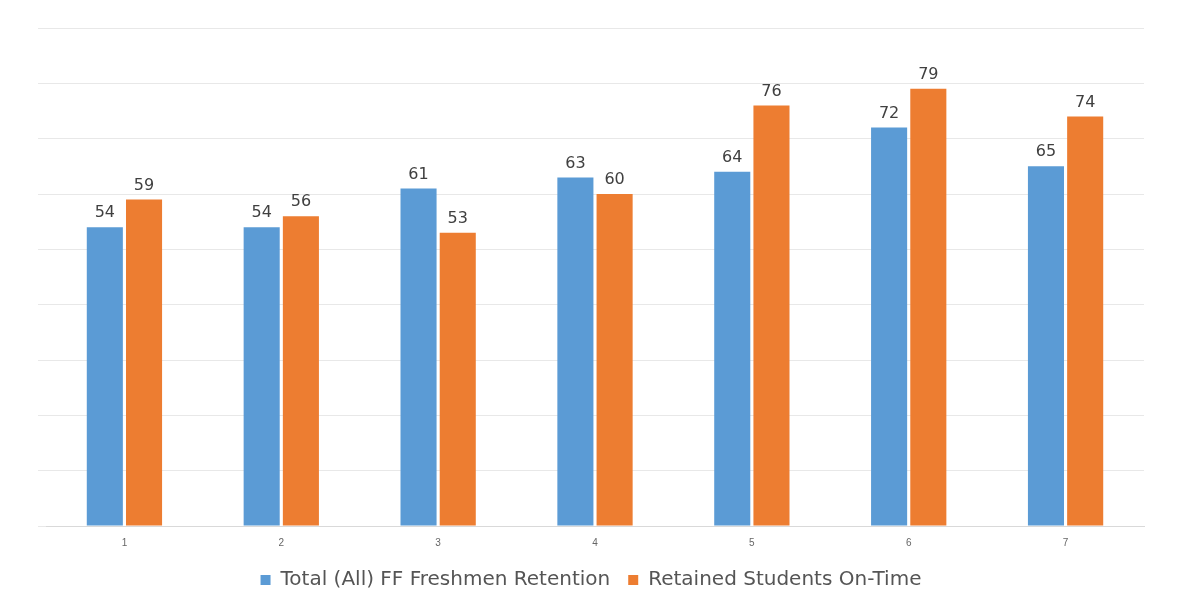 The height and width of the screenshot is (608, 1182). What do you see at coordinates (928, 74) in the screenshot?
I see `data-label: 79` at bounding box center [928, 74].